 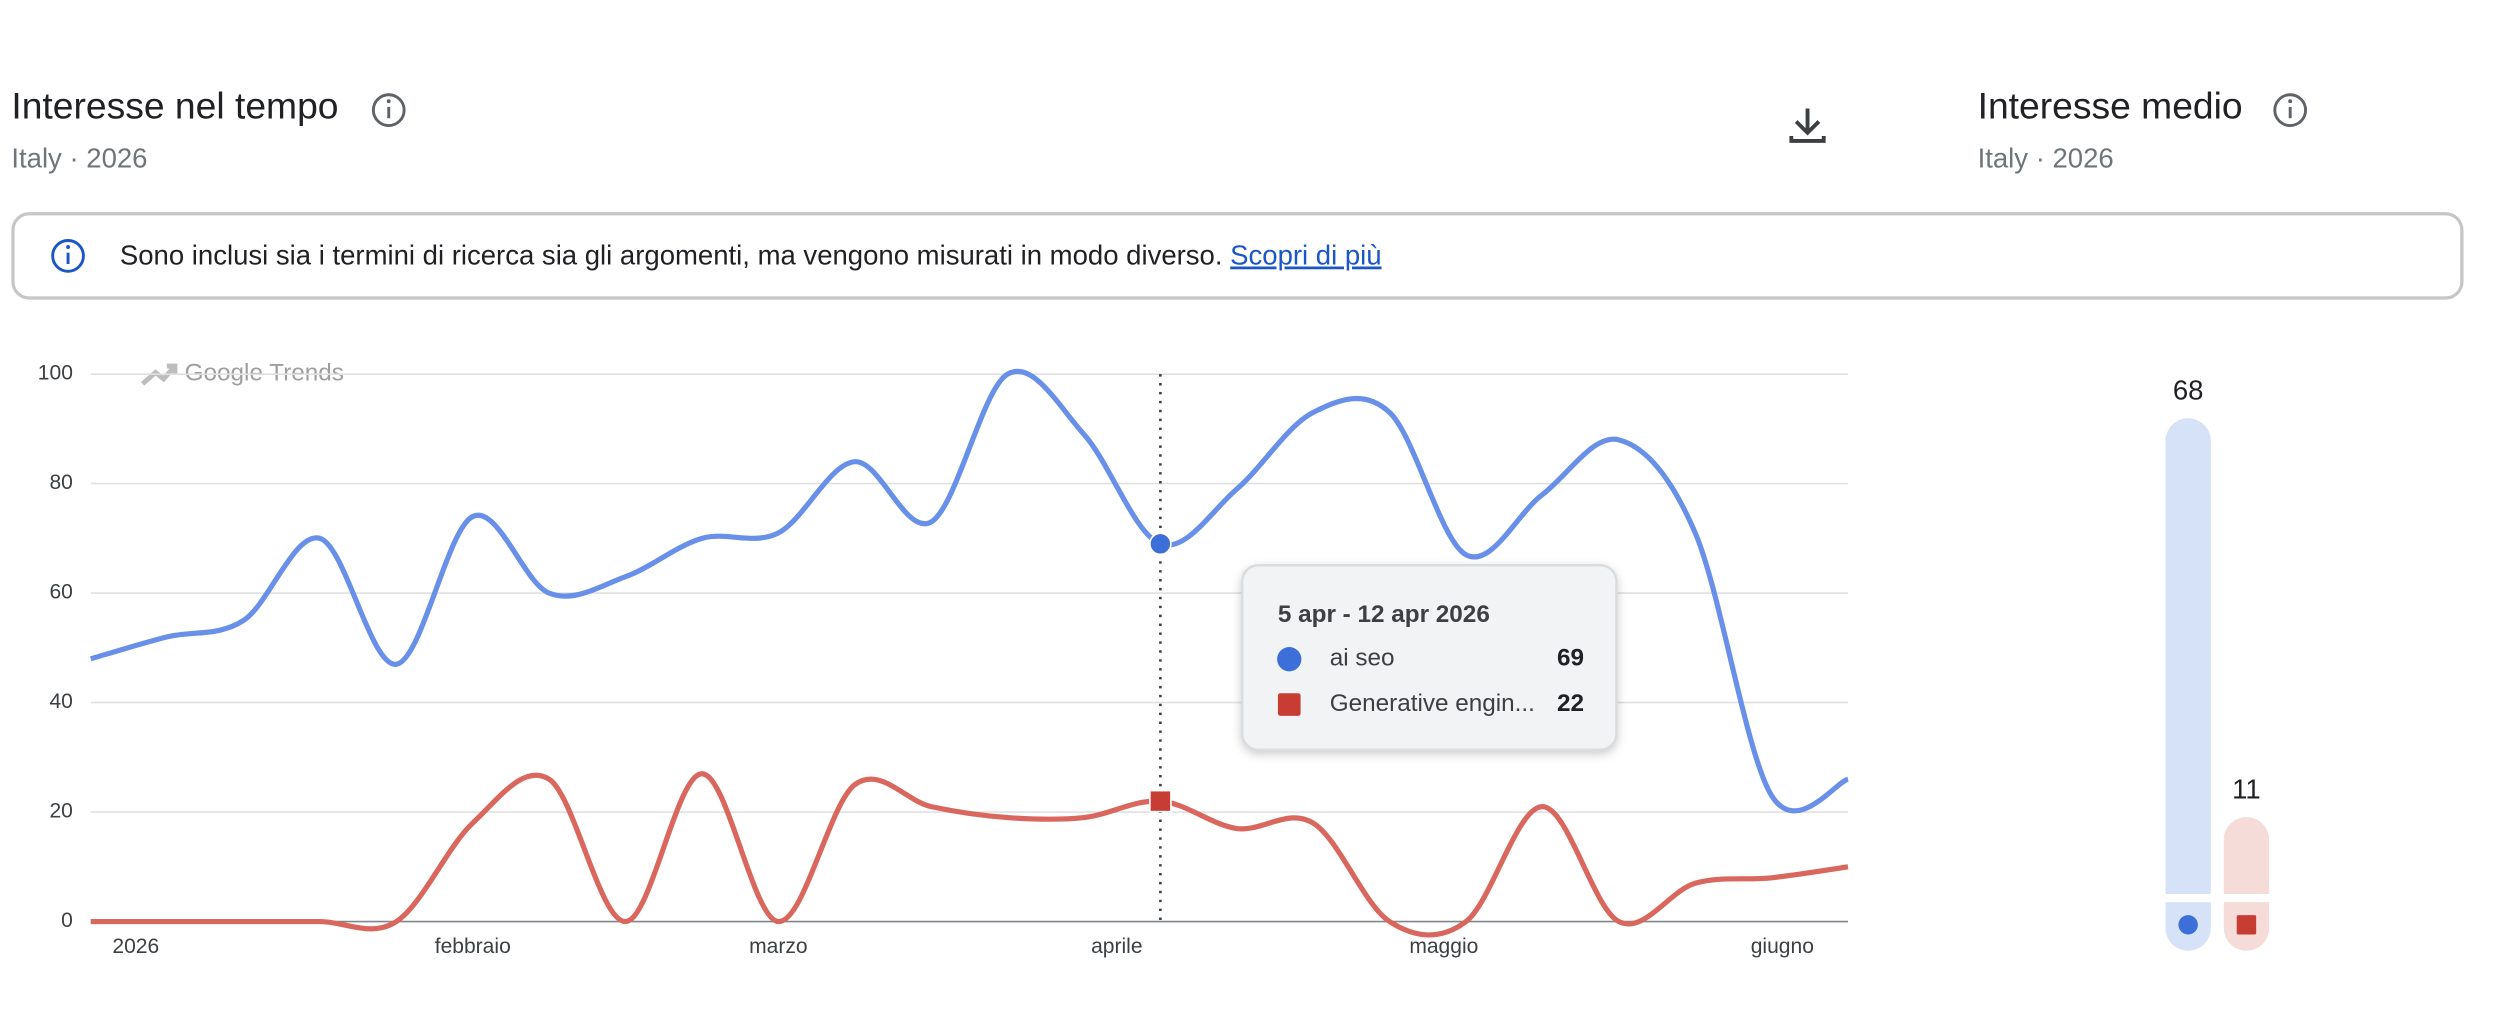 I want to click on notice-icon, so click(x=68, y=256).